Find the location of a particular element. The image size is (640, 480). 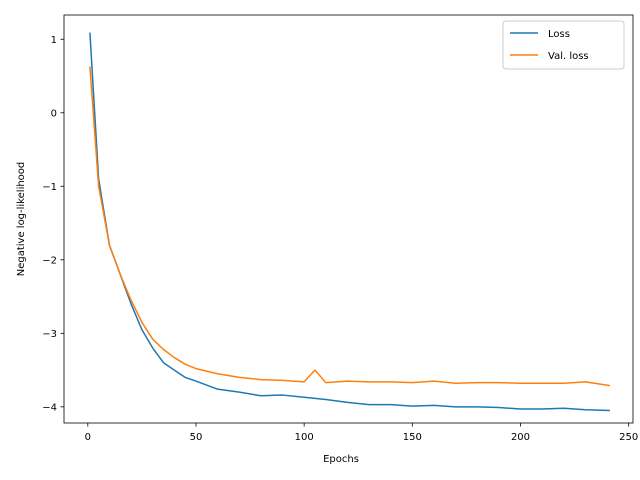

legend-label-loss: Loss is located at coordinates (559, 34).